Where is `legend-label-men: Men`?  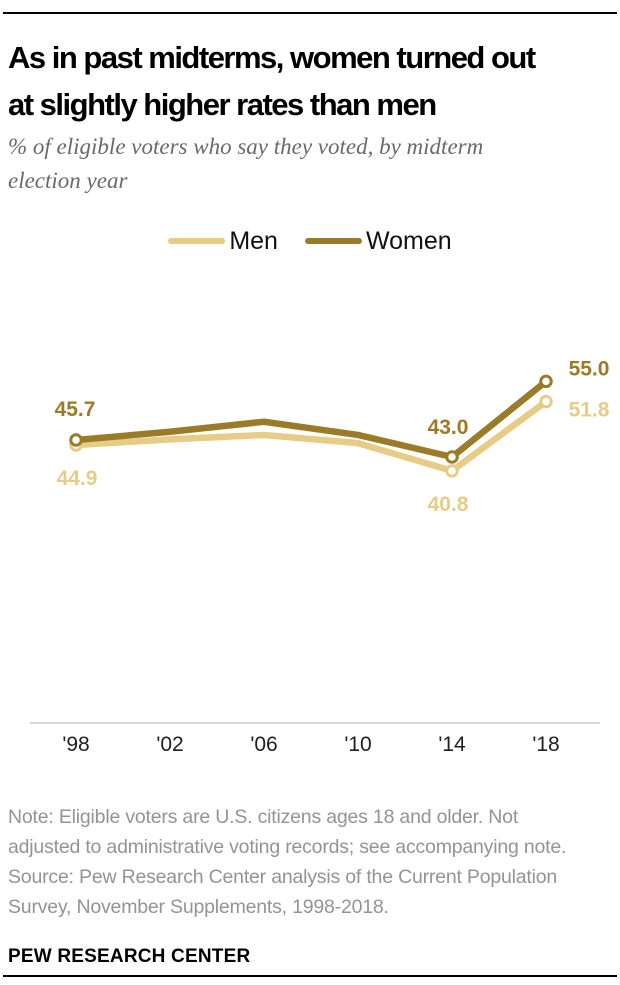 legend-label-men: Men is located at coordinates (253, 240).